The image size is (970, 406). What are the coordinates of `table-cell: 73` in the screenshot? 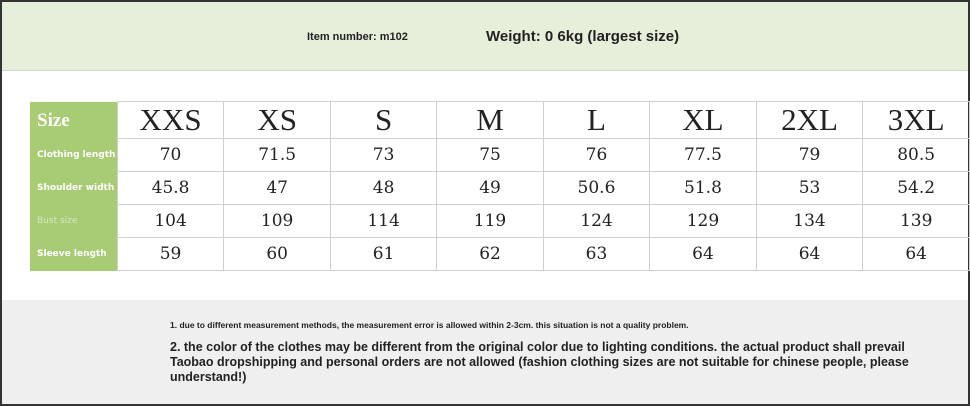 It's located at (383, 155).